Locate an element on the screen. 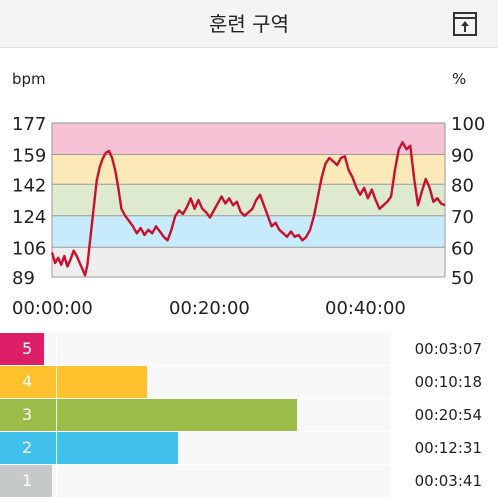  y-right-tick-label: 60 is located at coordinates (462, 248).